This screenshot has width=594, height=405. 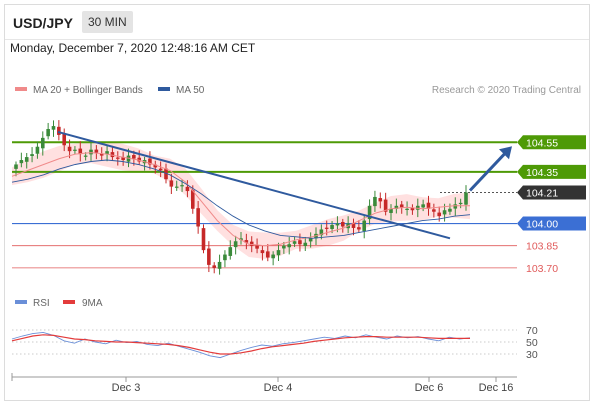 I want to click on credit-label: Research © 2020 Trading Central, so click(x=506, y=90).